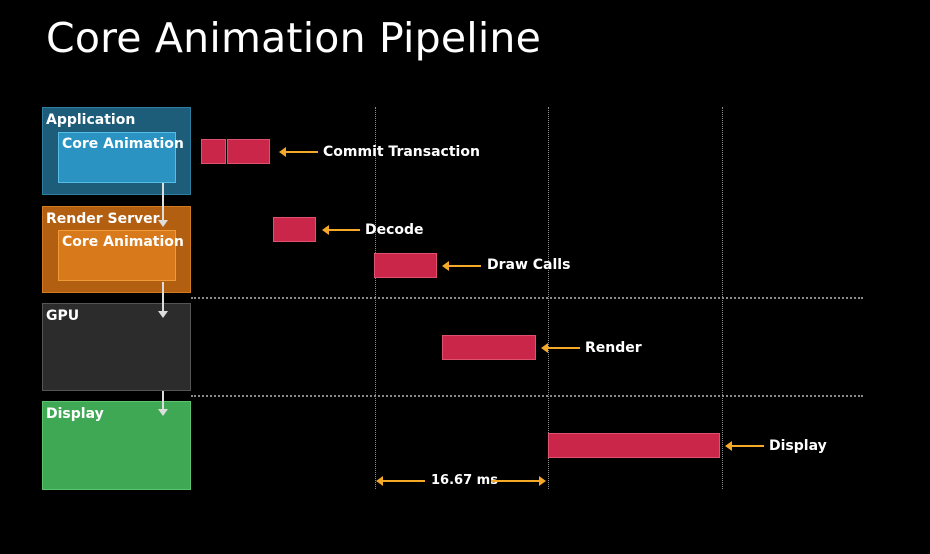 The height and width of the screenshot is (554, 930). I want to click on gpu-stage: GPU, so click(116, 347).